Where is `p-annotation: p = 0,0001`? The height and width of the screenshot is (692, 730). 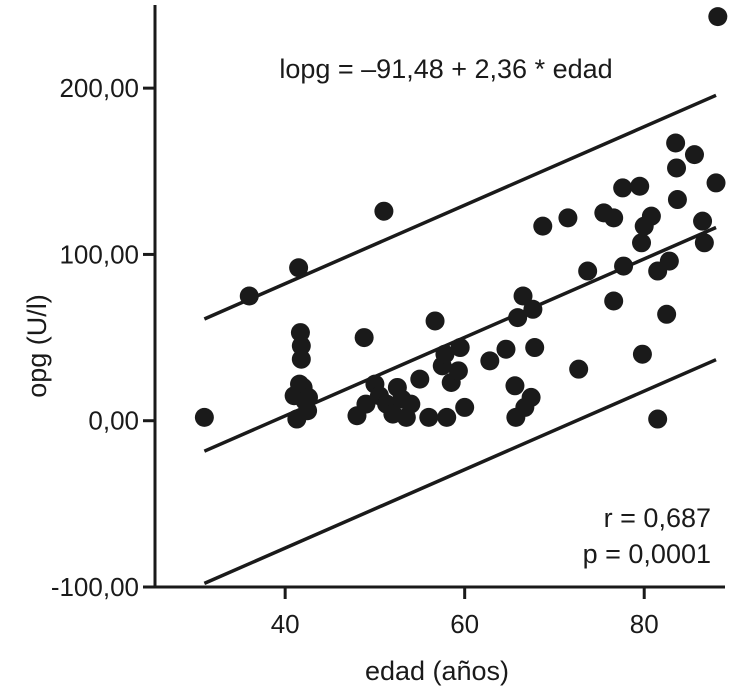 p-annotation: p = 0,0001 is located at coordinates (647, 554).